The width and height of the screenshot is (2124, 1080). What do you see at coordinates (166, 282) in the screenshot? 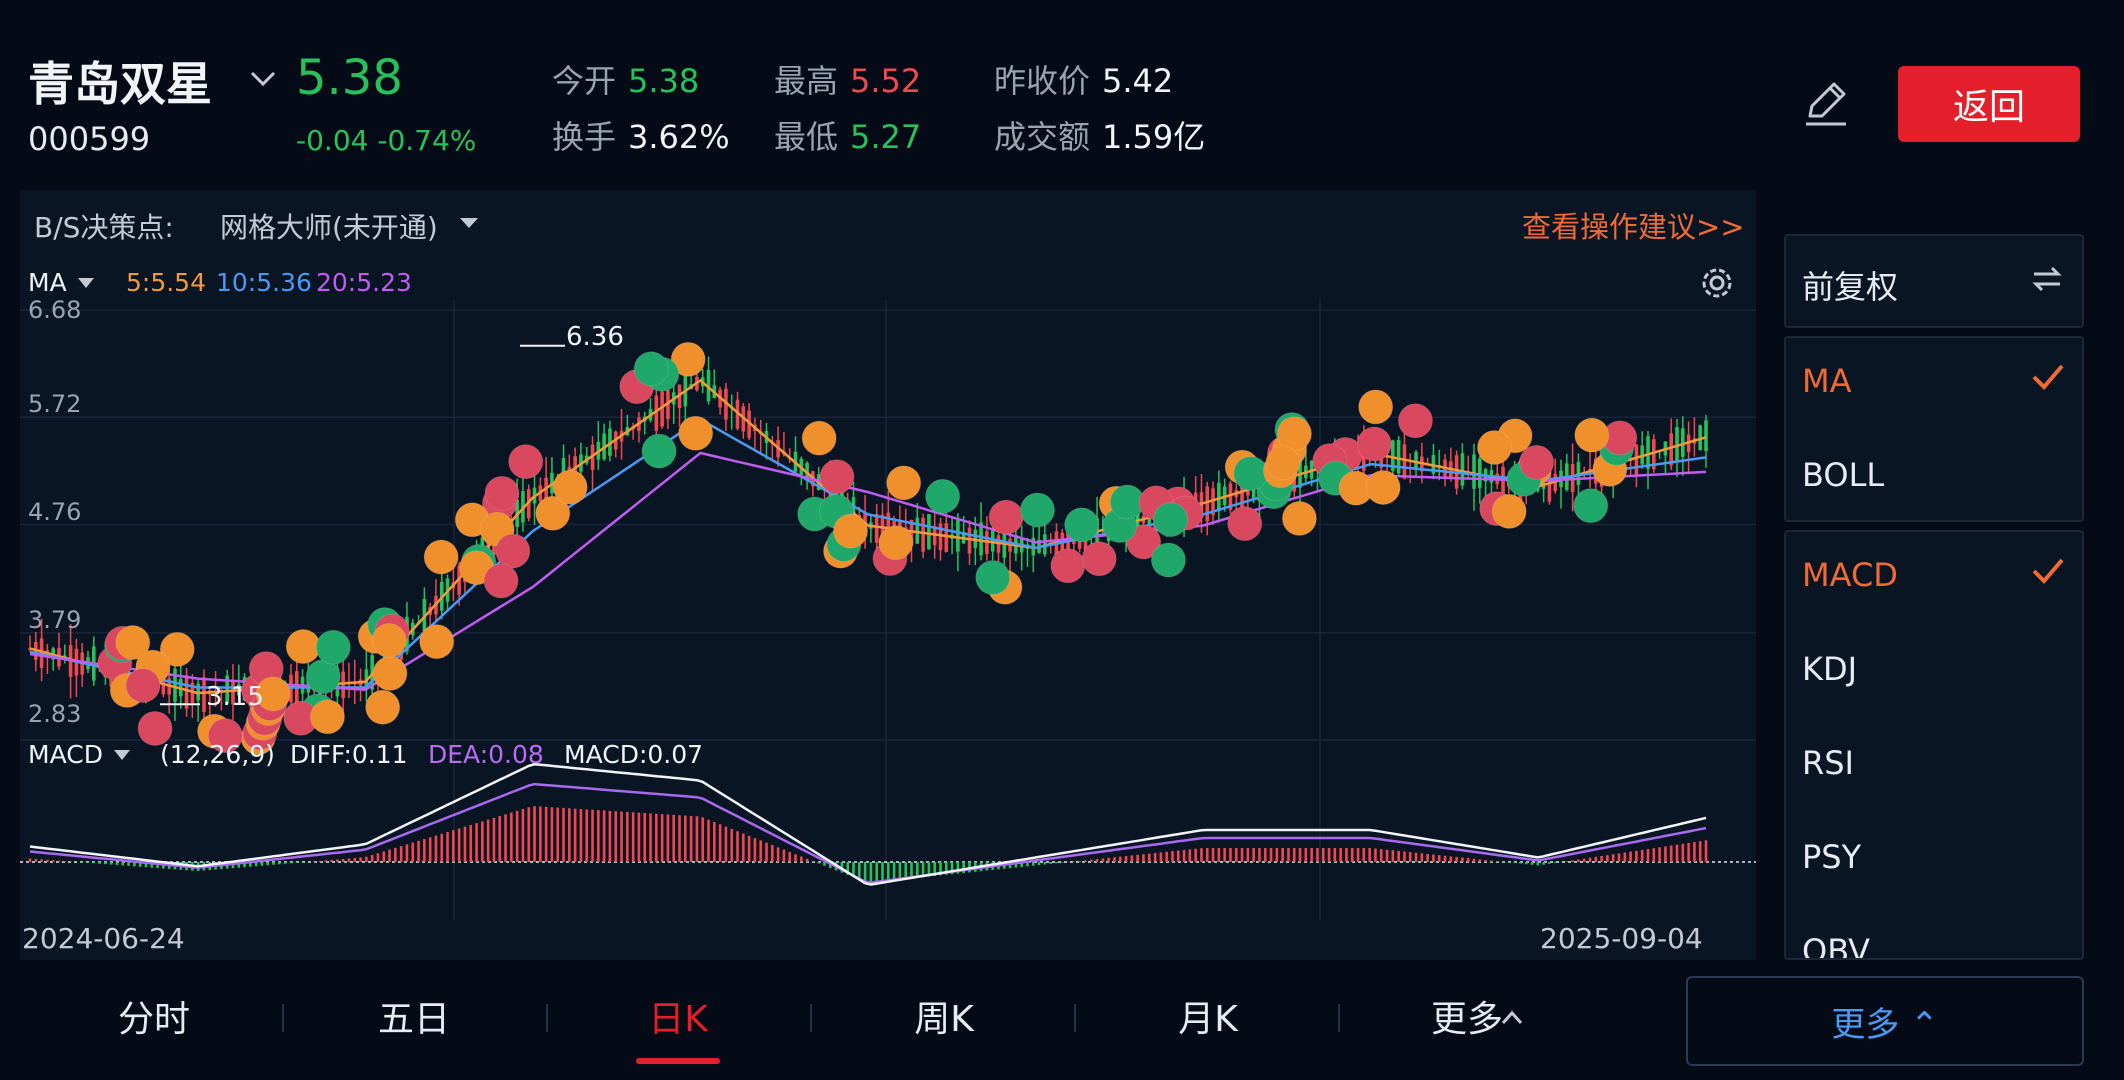
I see `ma5-value: 5:5.54` at bounding box center [166, 282].